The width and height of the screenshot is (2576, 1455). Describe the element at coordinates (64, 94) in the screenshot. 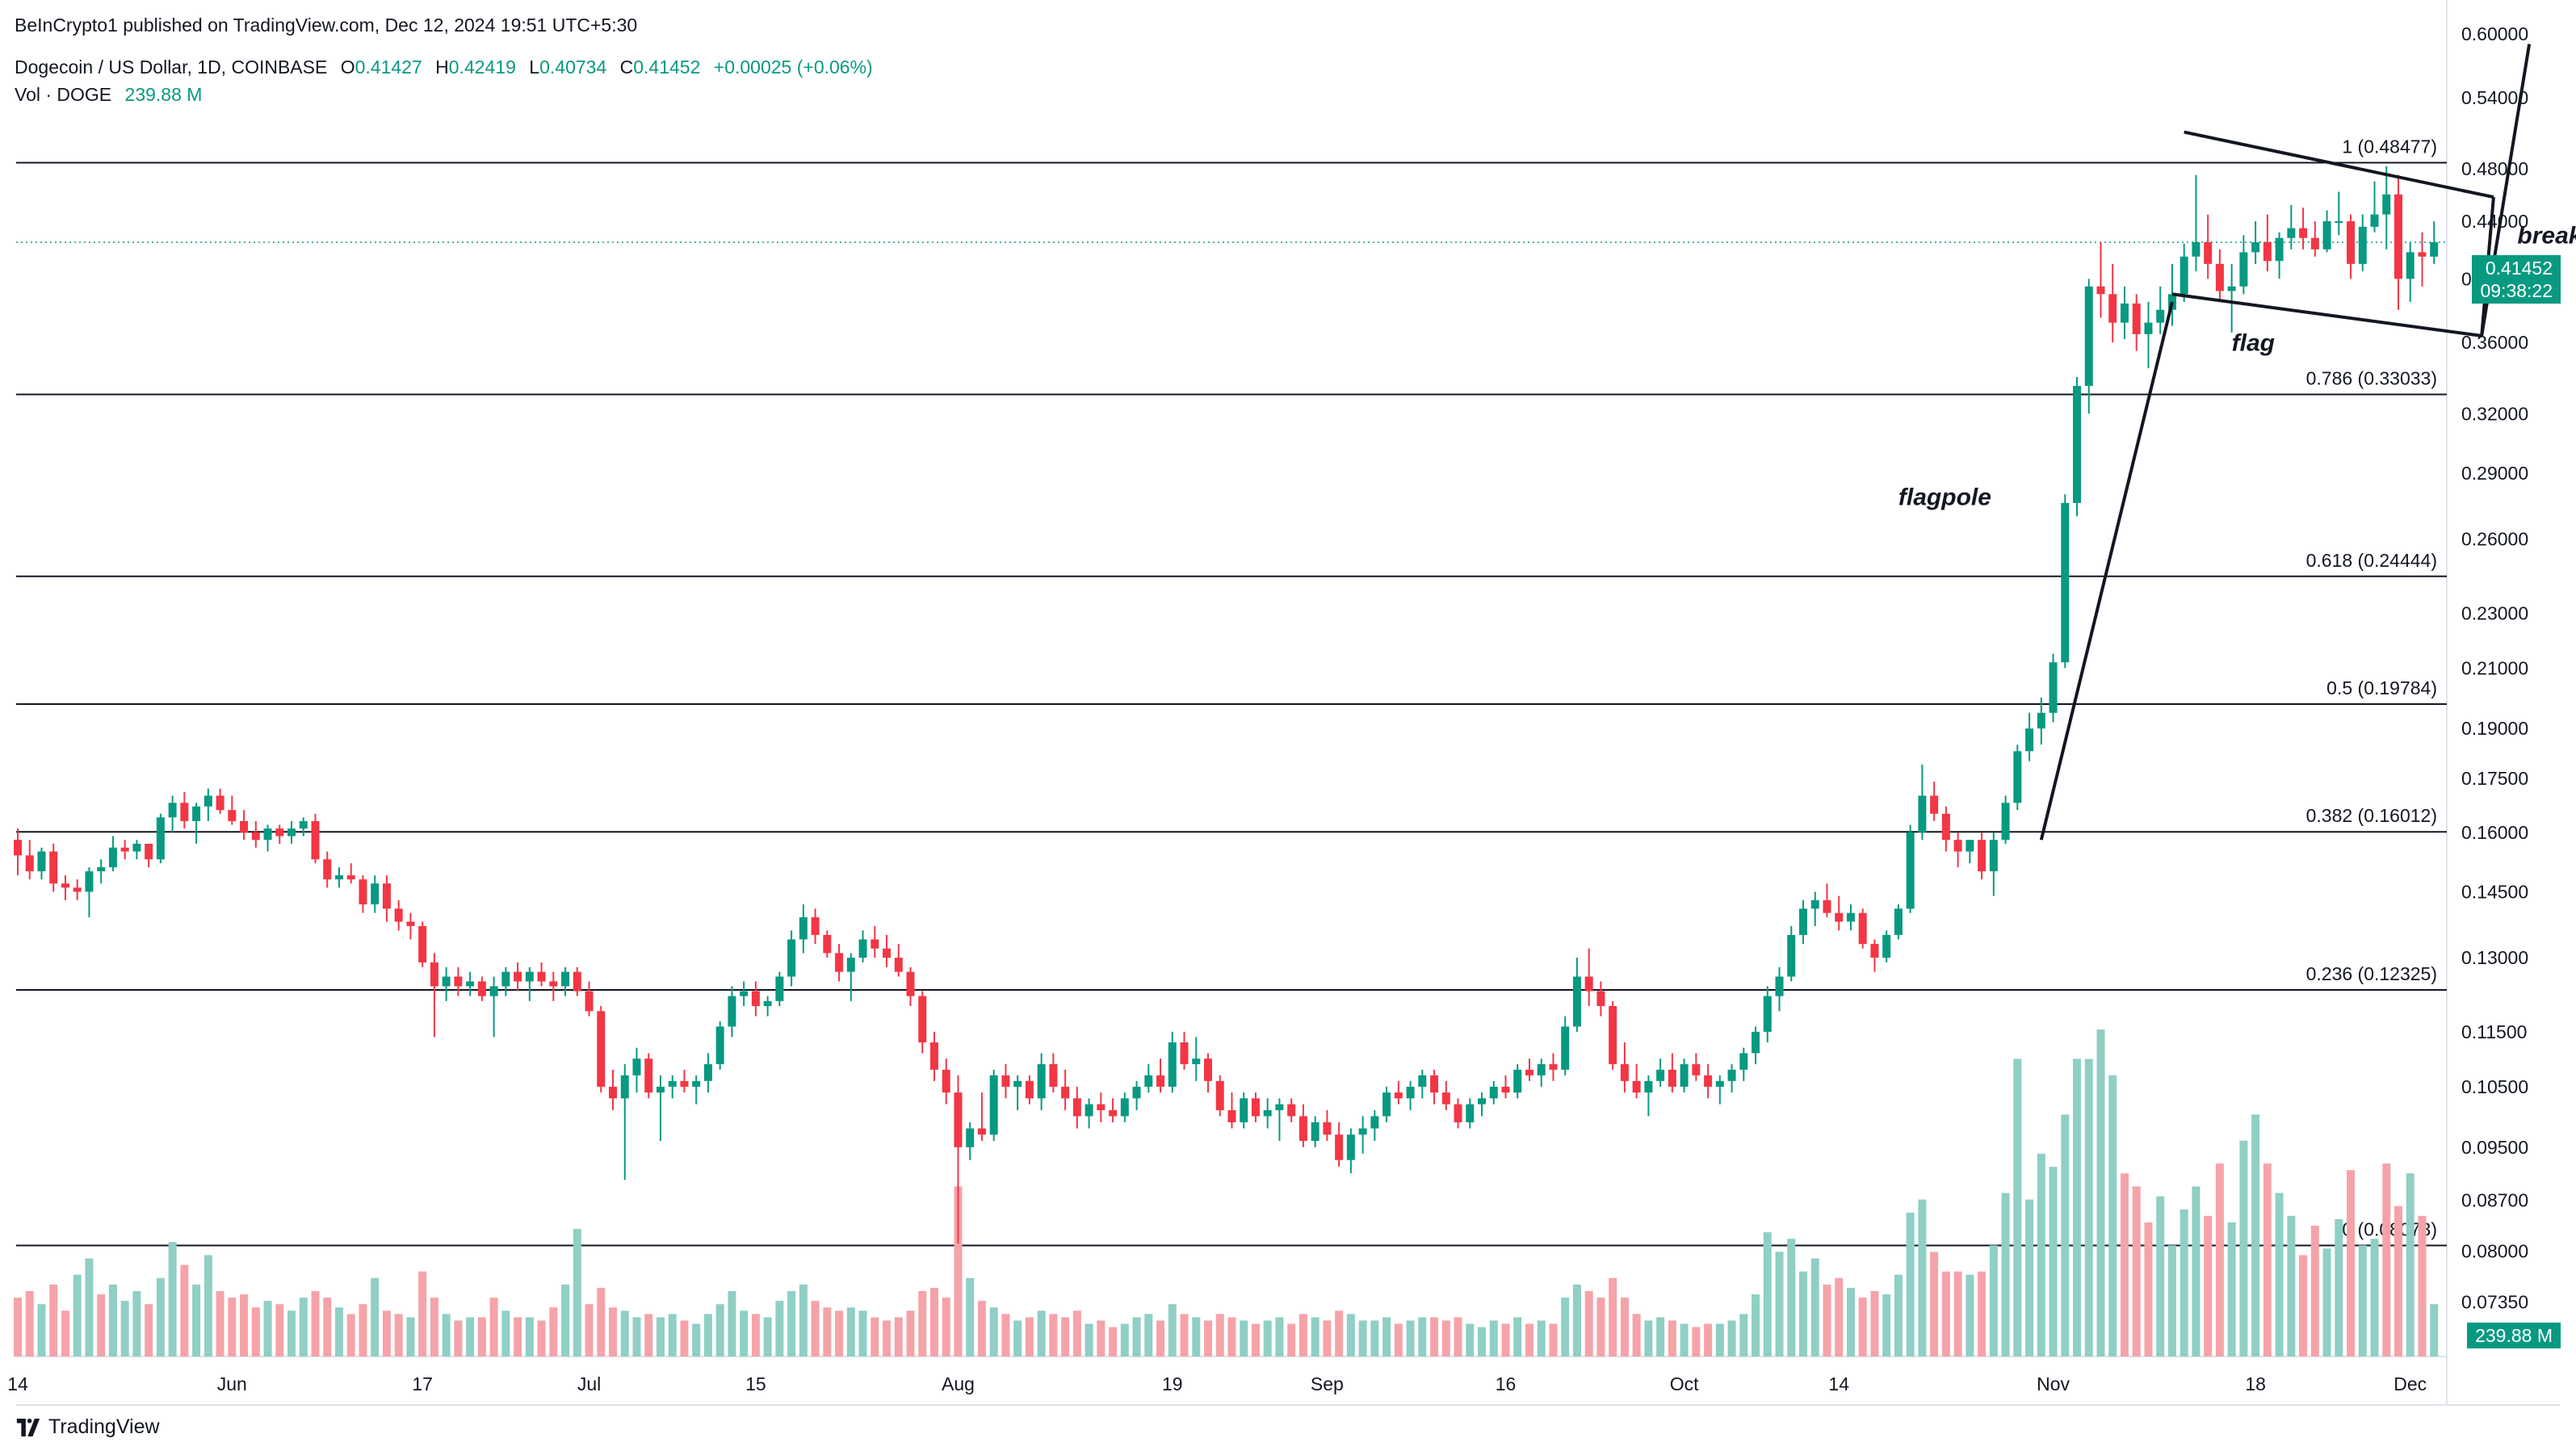

I see `volume-label: Vol · DOGE` at that location.